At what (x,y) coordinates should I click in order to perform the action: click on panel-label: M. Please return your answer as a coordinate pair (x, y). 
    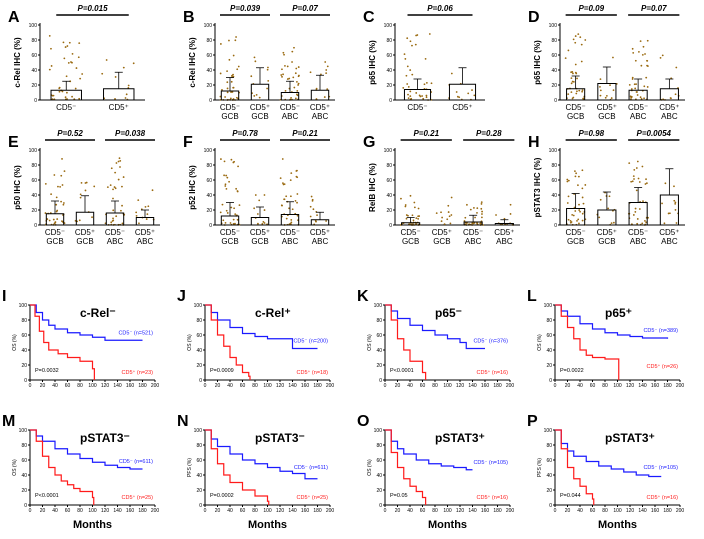
    Looking at the image, I should click on (8, 421).